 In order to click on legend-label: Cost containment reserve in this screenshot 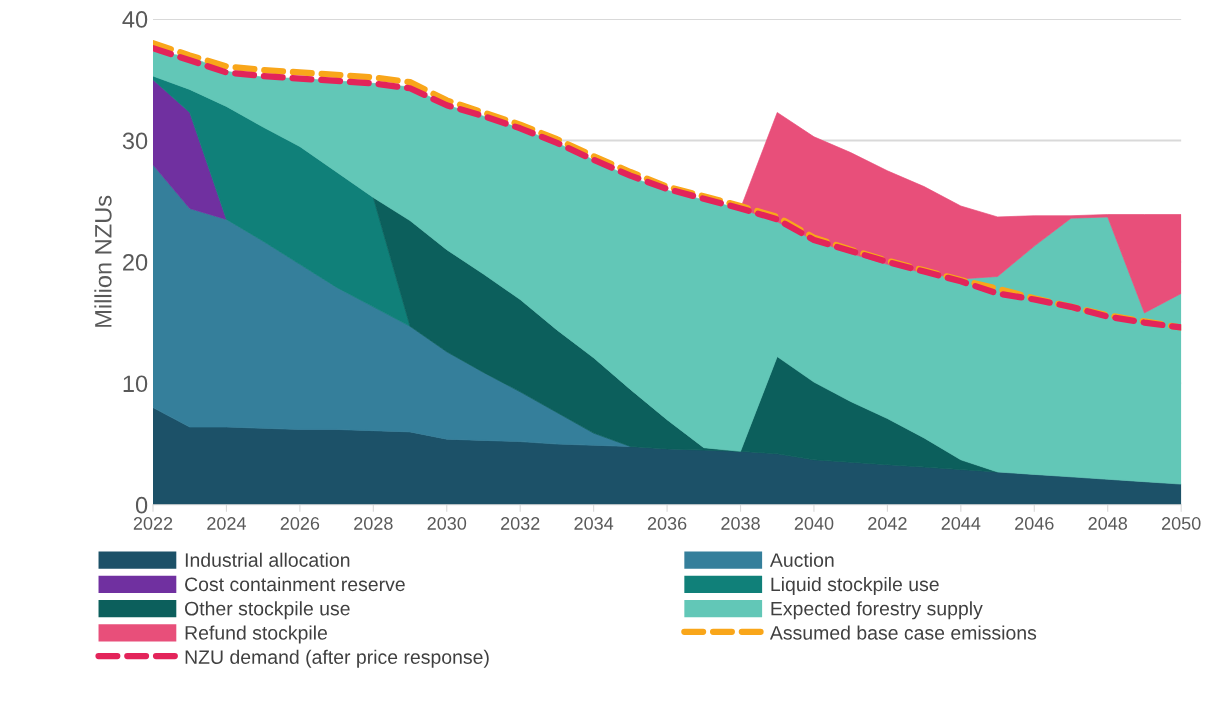, I will do `click(295, 584)`.